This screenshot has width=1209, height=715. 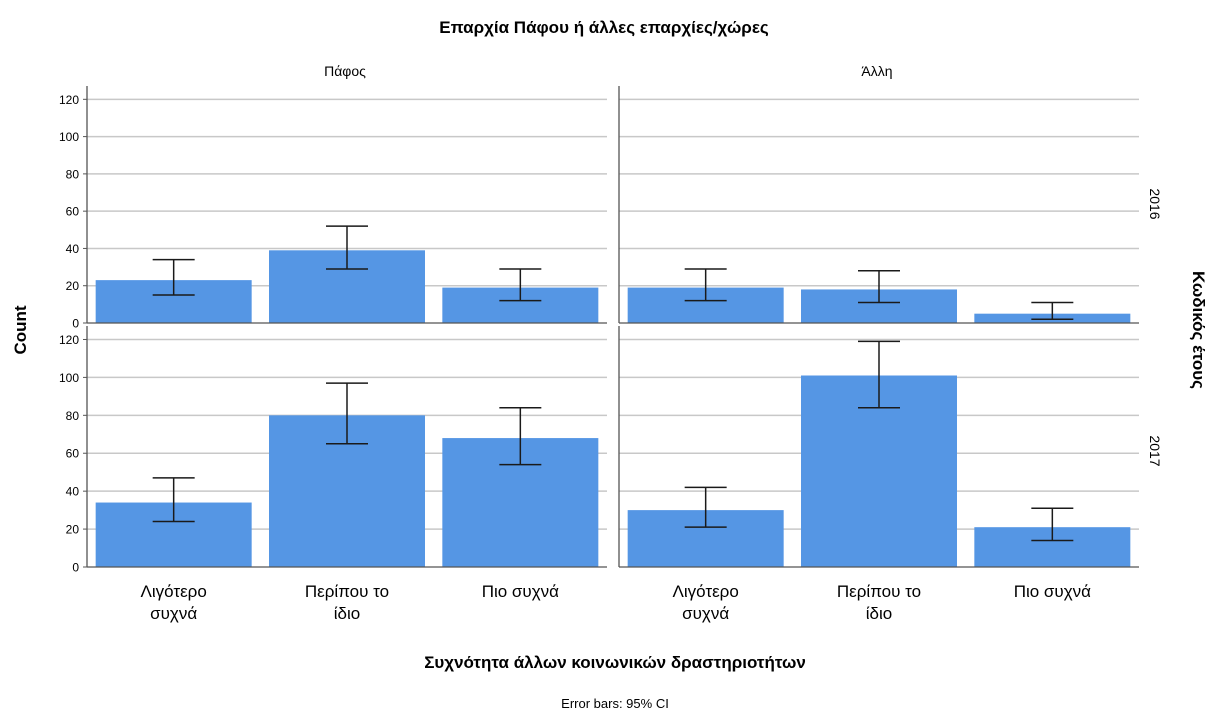 I want to click on panel-2-category-label-0-line-0: Λιγότερο, so click(x=174, y=591).